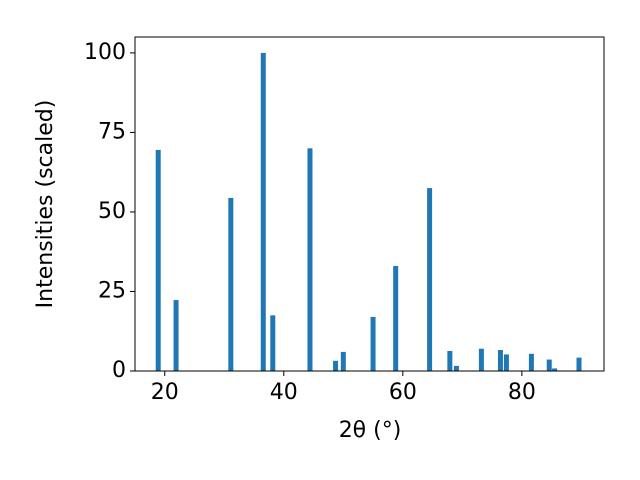 This screenshot has width=640, height=480. What do you see at coordinates (284, 392) in the screenshot?
I see `x-tick-label: 40` at bounding box center [284, 392].